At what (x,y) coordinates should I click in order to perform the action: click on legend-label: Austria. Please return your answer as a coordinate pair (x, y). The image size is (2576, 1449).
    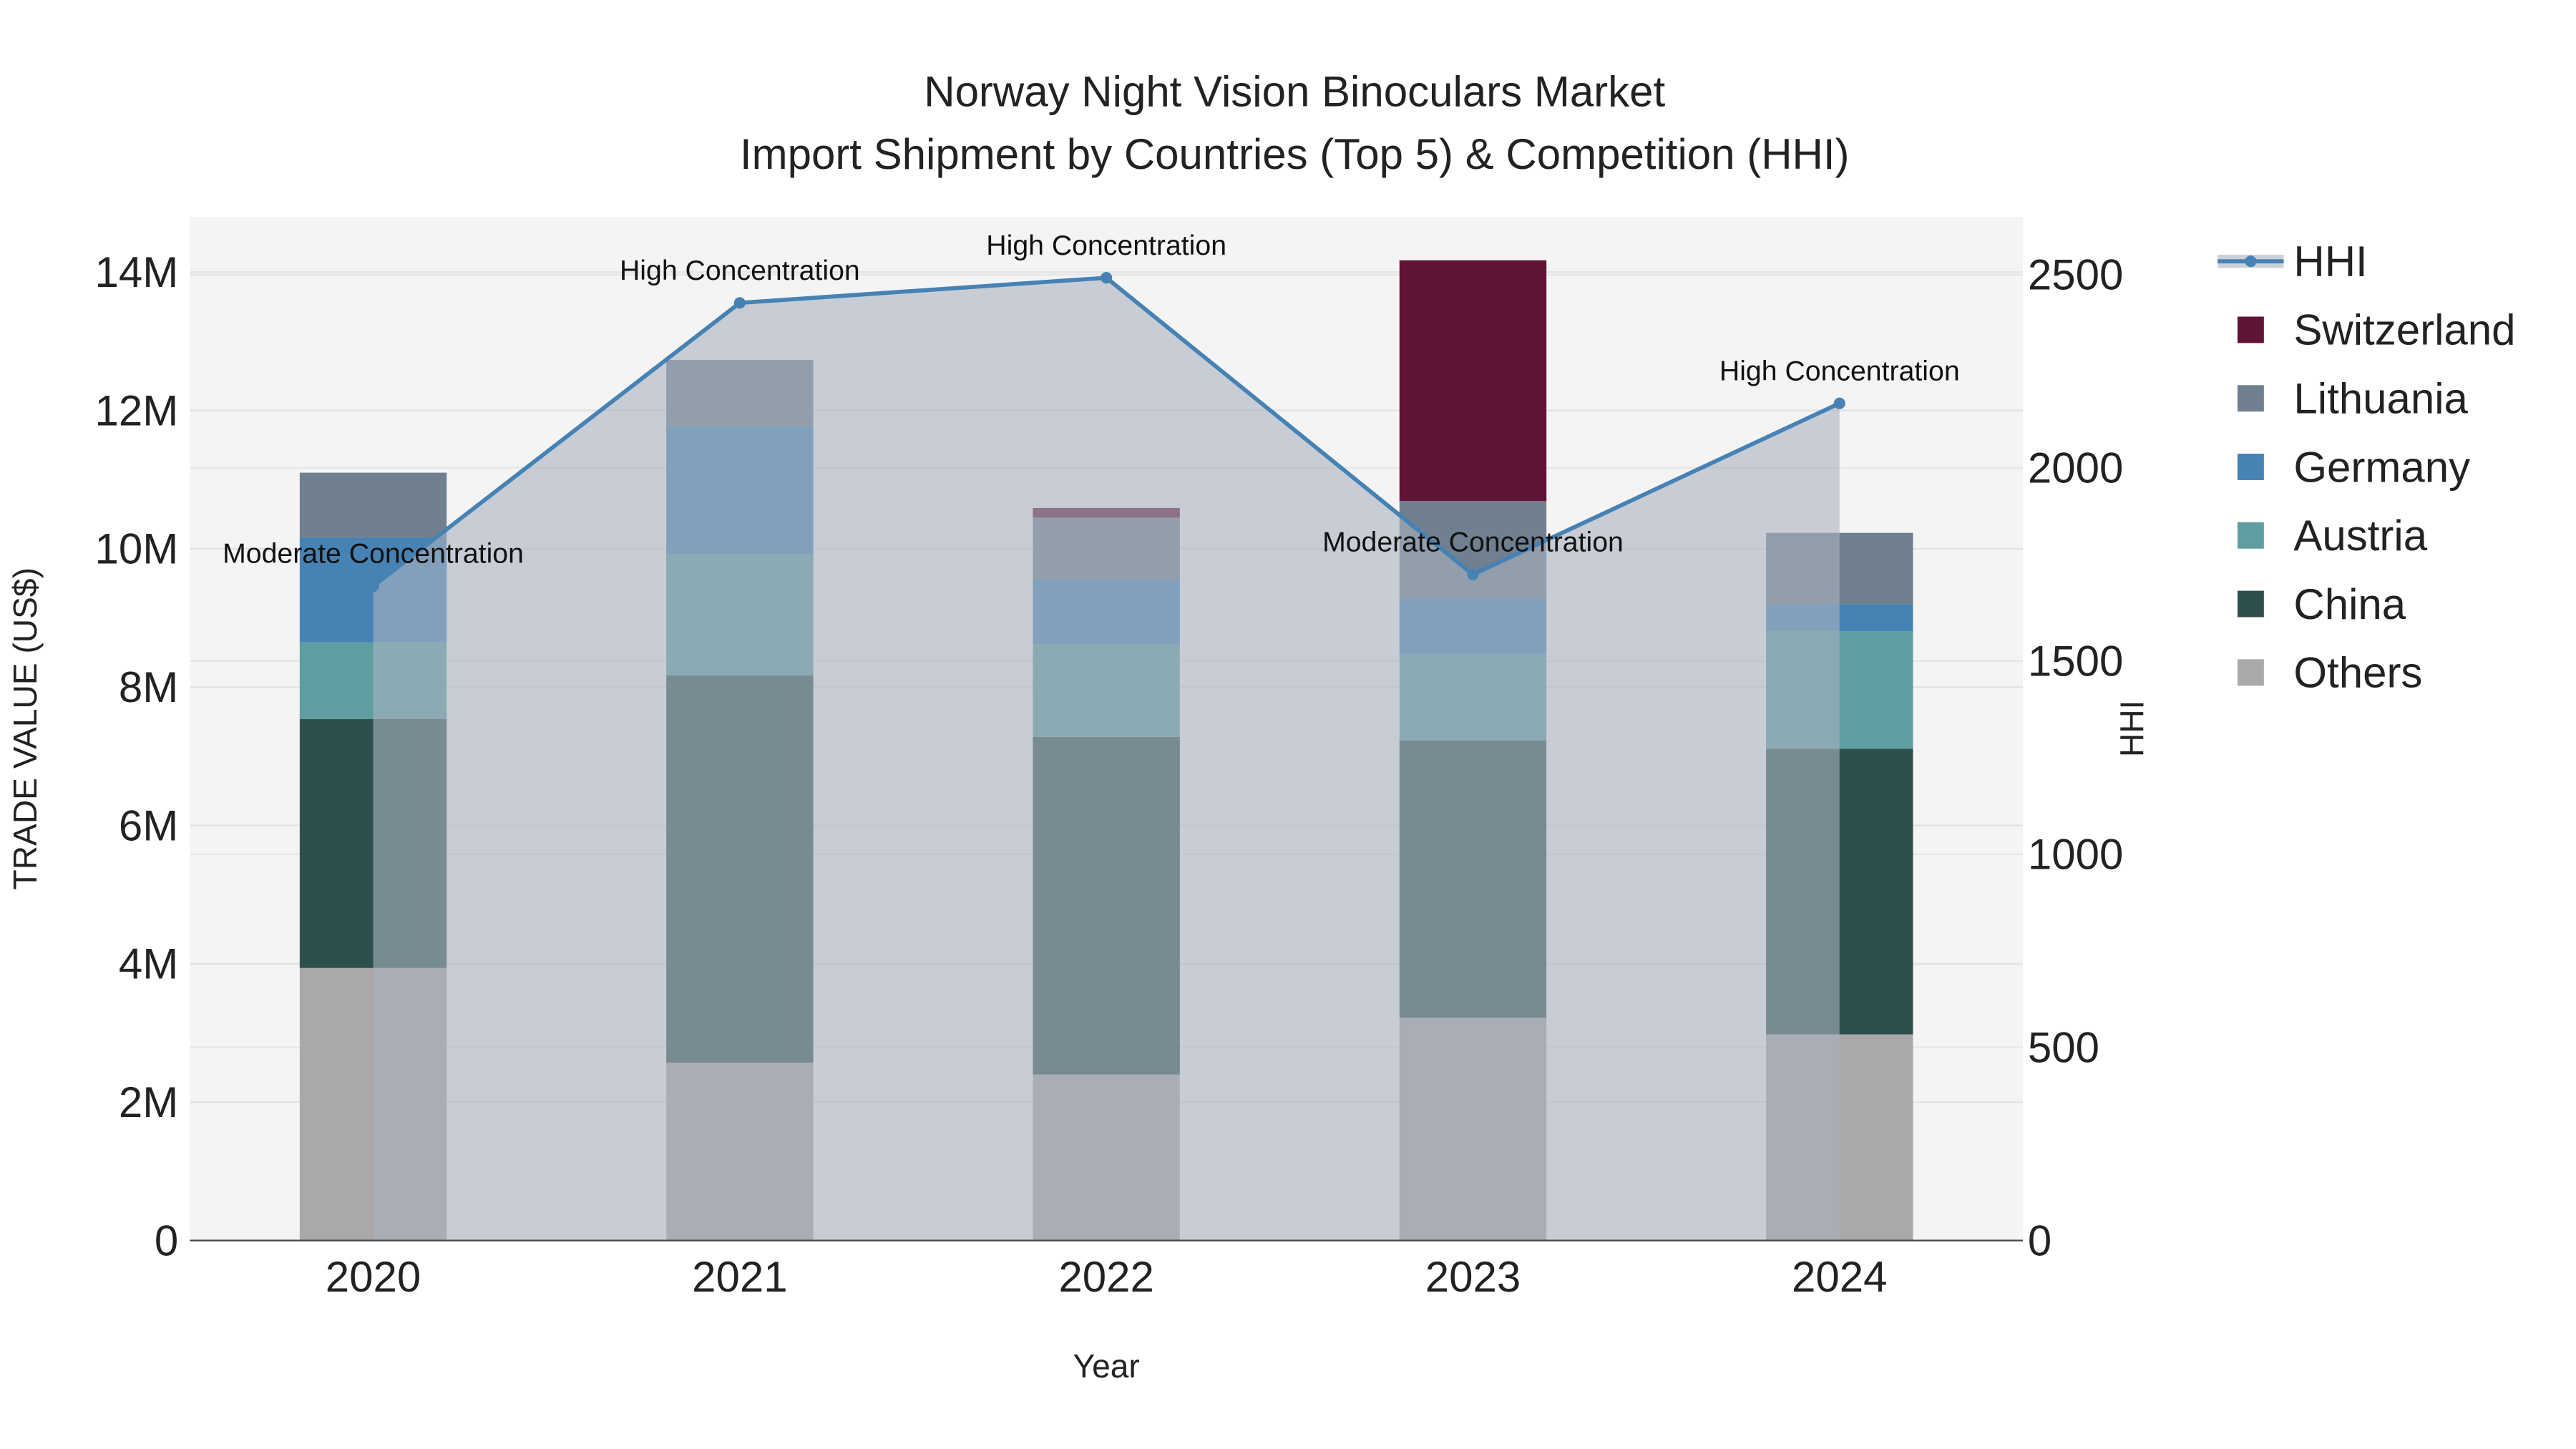
    Looking at the image, I should click on (2360, 536).